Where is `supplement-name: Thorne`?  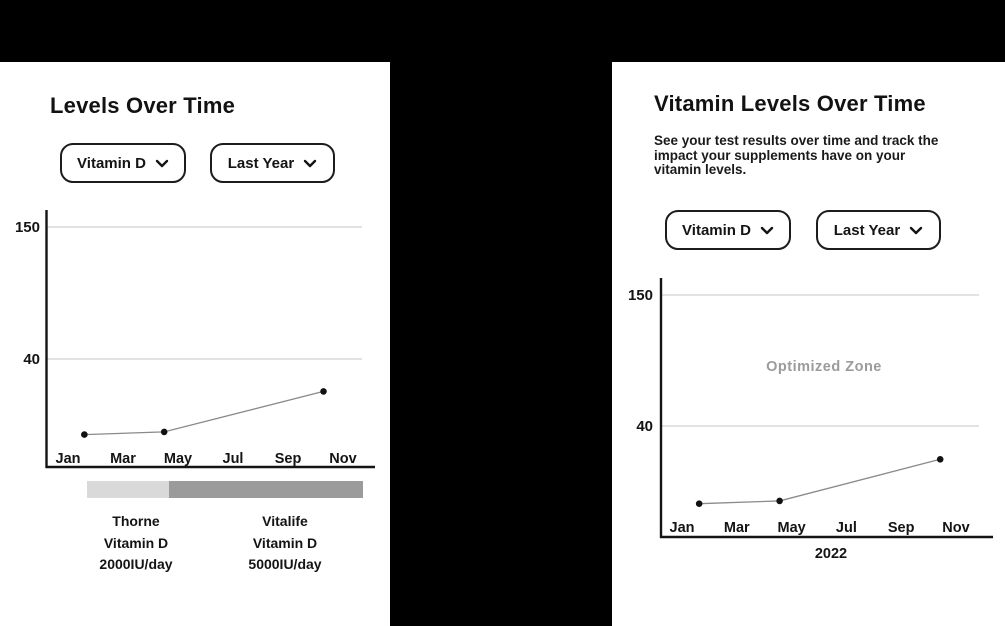
supplement-name: Thorne is located at coordinates (136, 521).